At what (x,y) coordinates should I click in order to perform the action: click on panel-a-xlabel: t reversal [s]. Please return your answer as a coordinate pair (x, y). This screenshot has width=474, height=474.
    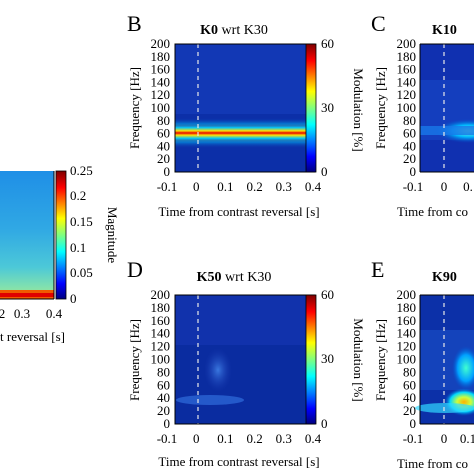
    Looking at the image, I should click on (32, 336).